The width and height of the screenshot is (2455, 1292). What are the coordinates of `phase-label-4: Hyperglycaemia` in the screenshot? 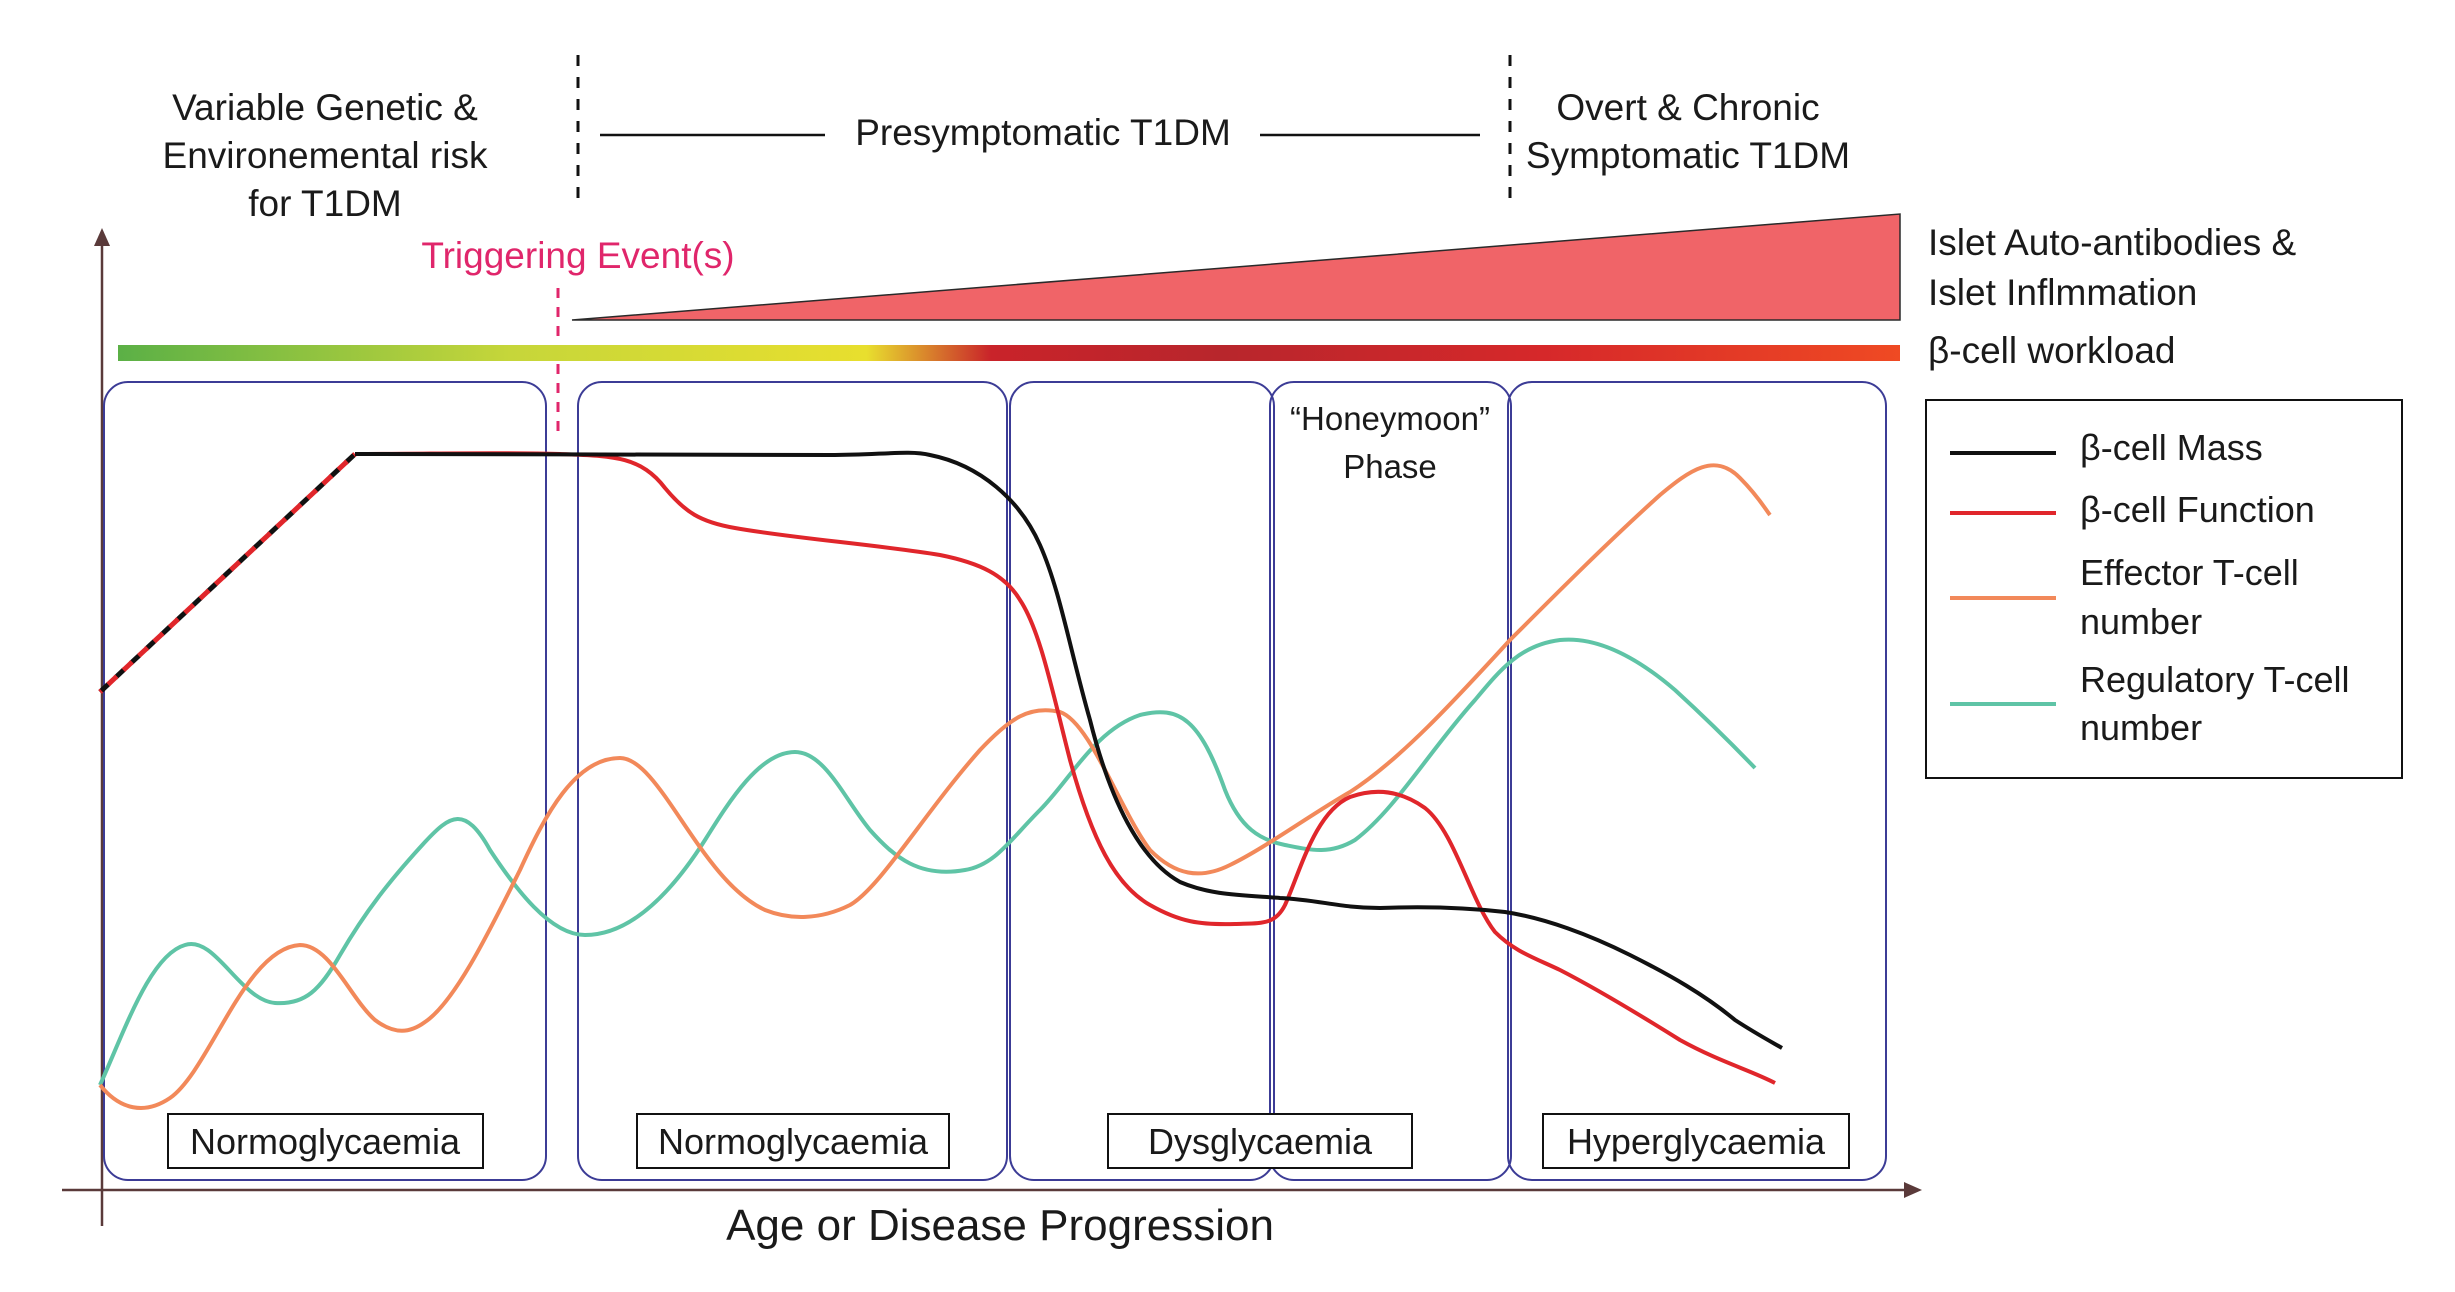 It's located at (1696, 1141).